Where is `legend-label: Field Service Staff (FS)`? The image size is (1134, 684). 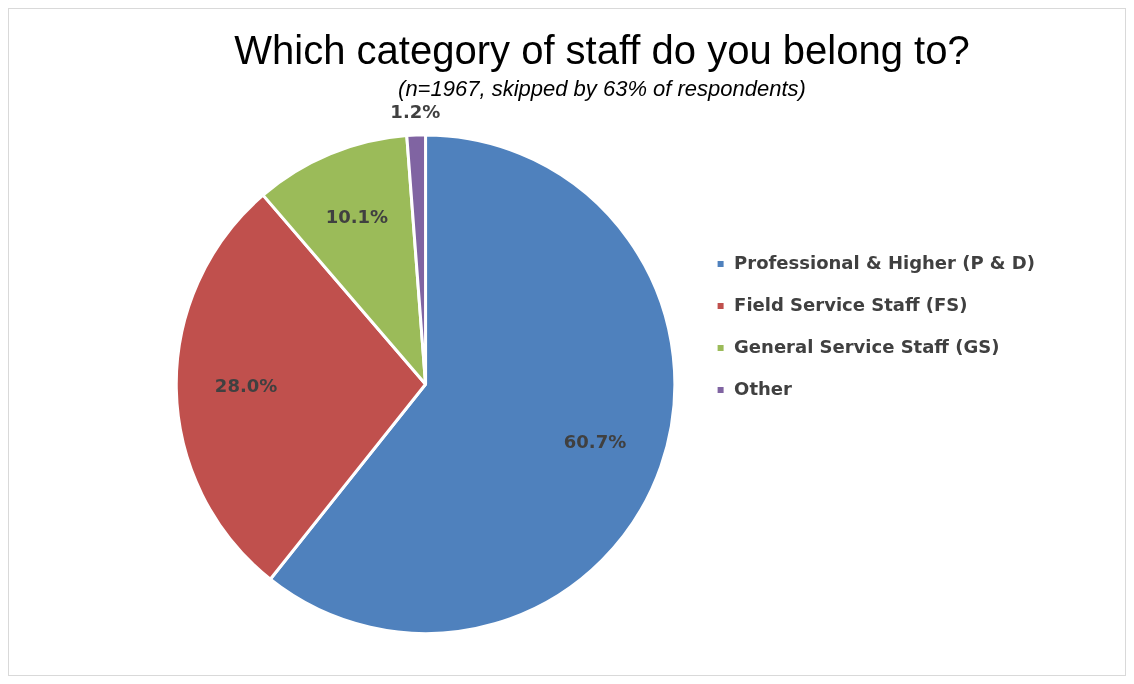
legend-label: Field Service Staff (FS) is located at coordinates (851, 304).